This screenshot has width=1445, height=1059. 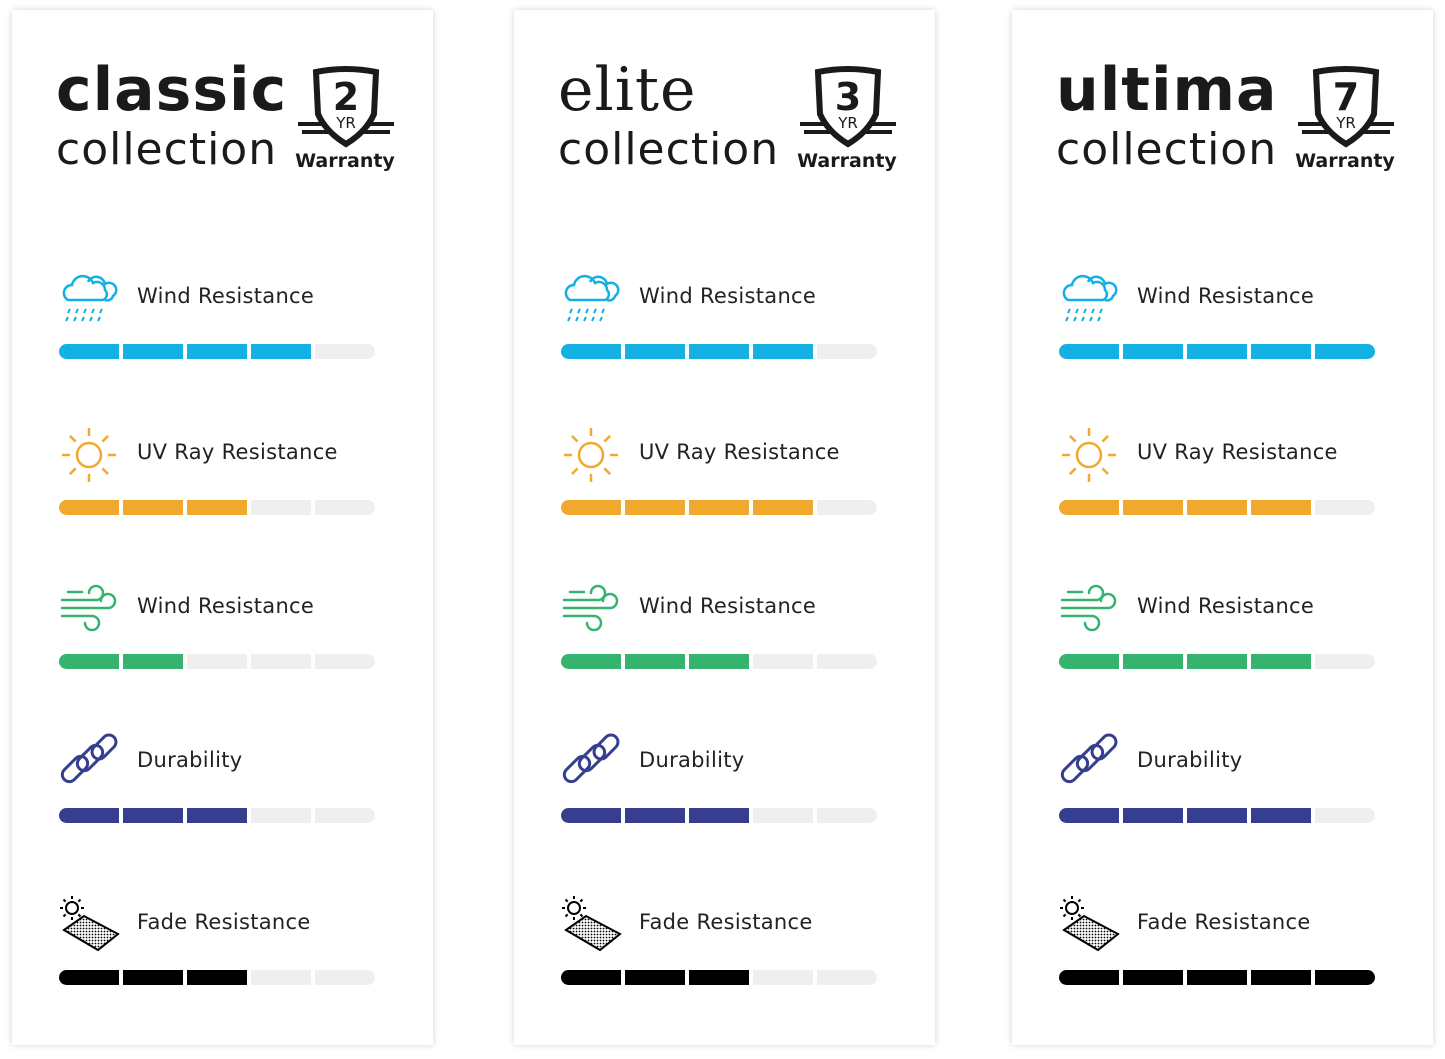 I want to click on warranty-years: 2, so click(x=346, y=97).